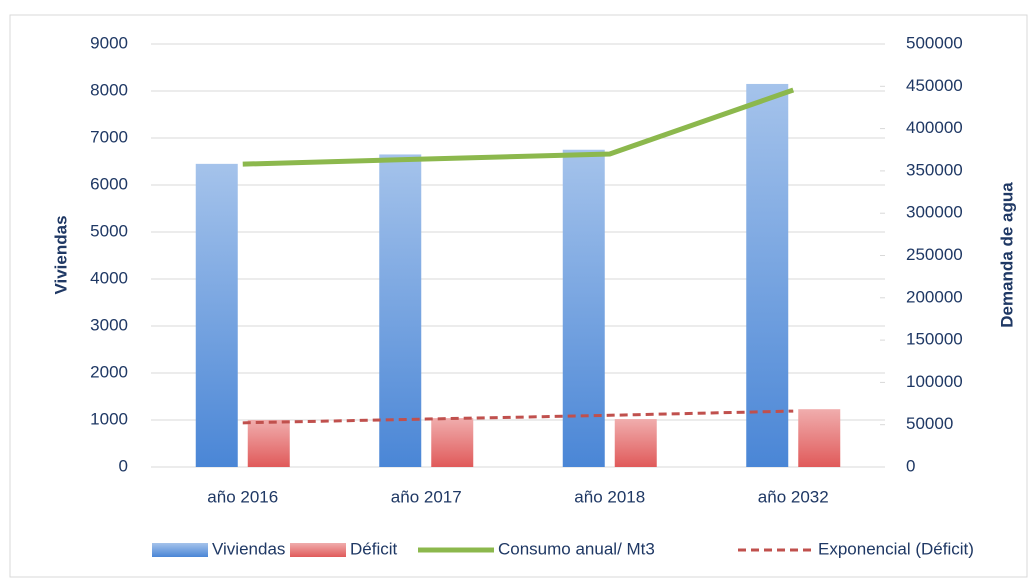  Describe the element at coordinates (109, 89) in the screenshot. I see `y-tick-label: 8000` at that location.